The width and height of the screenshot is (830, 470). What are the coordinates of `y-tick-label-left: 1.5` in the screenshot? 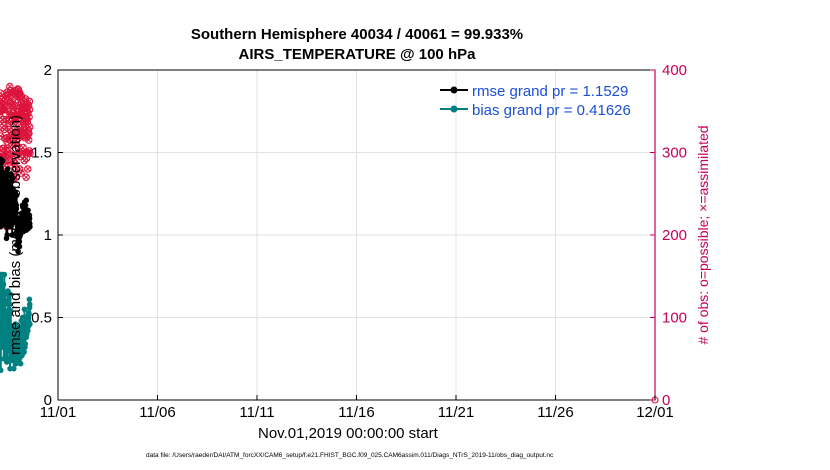 It's located at (41, 153).